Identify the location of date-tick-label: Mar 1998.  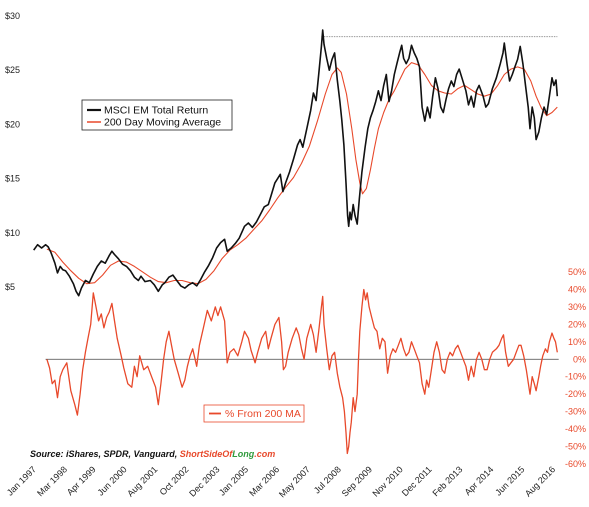
(52, 481).